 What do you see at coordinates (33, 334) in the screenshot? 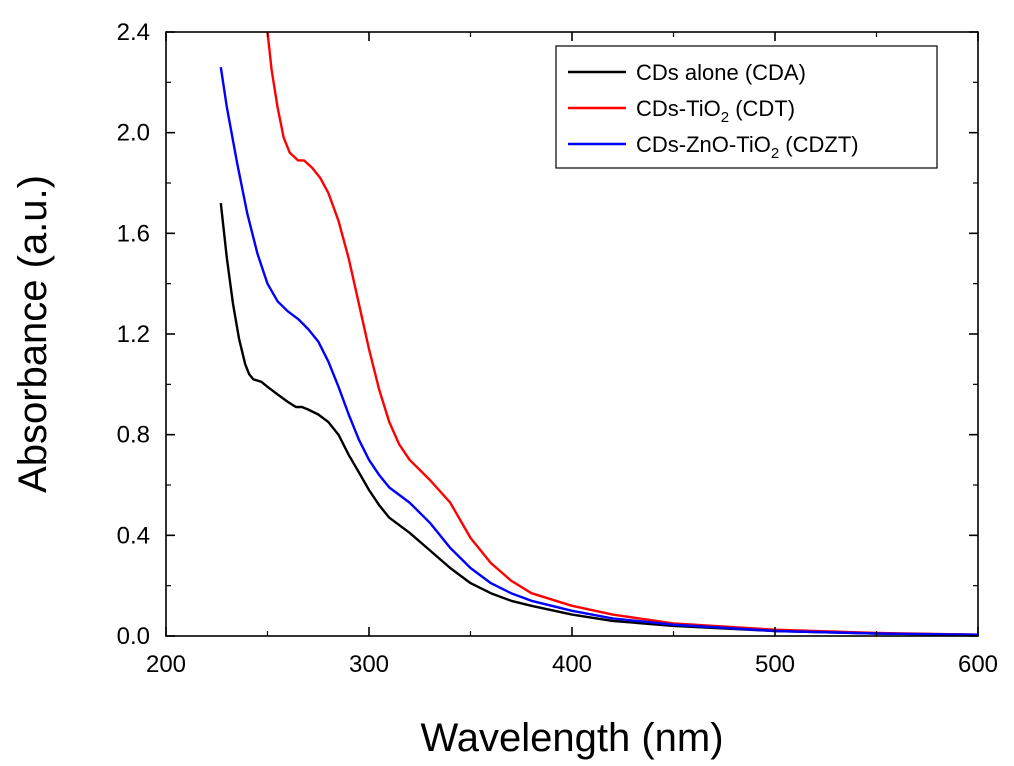
I see `y-axis-title: Absorbance (a.u.)` at bounding box center [33, 334].